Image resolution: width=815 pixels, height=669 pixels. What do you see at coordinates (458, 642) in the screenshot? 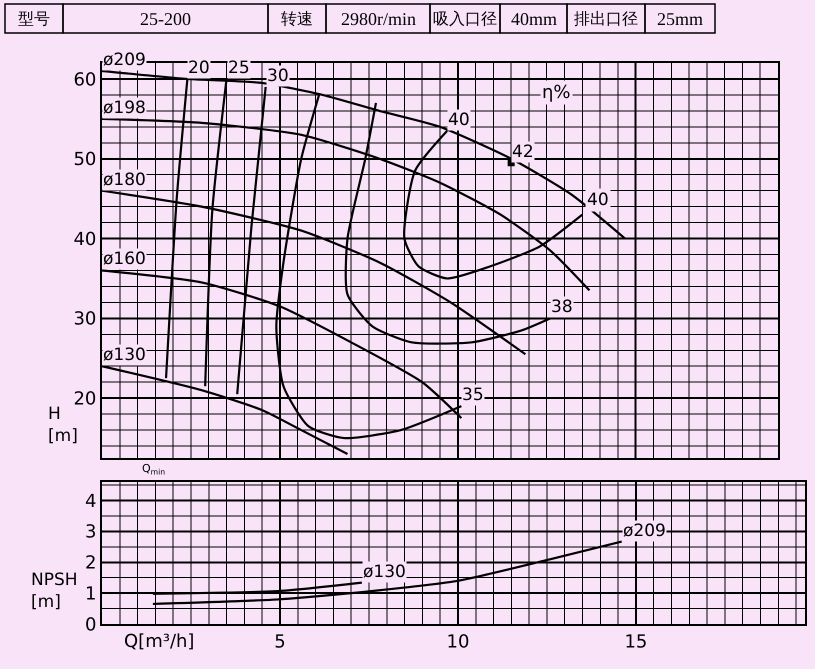
I see `x-tick-label: 10` at bounding box center [458, 642].